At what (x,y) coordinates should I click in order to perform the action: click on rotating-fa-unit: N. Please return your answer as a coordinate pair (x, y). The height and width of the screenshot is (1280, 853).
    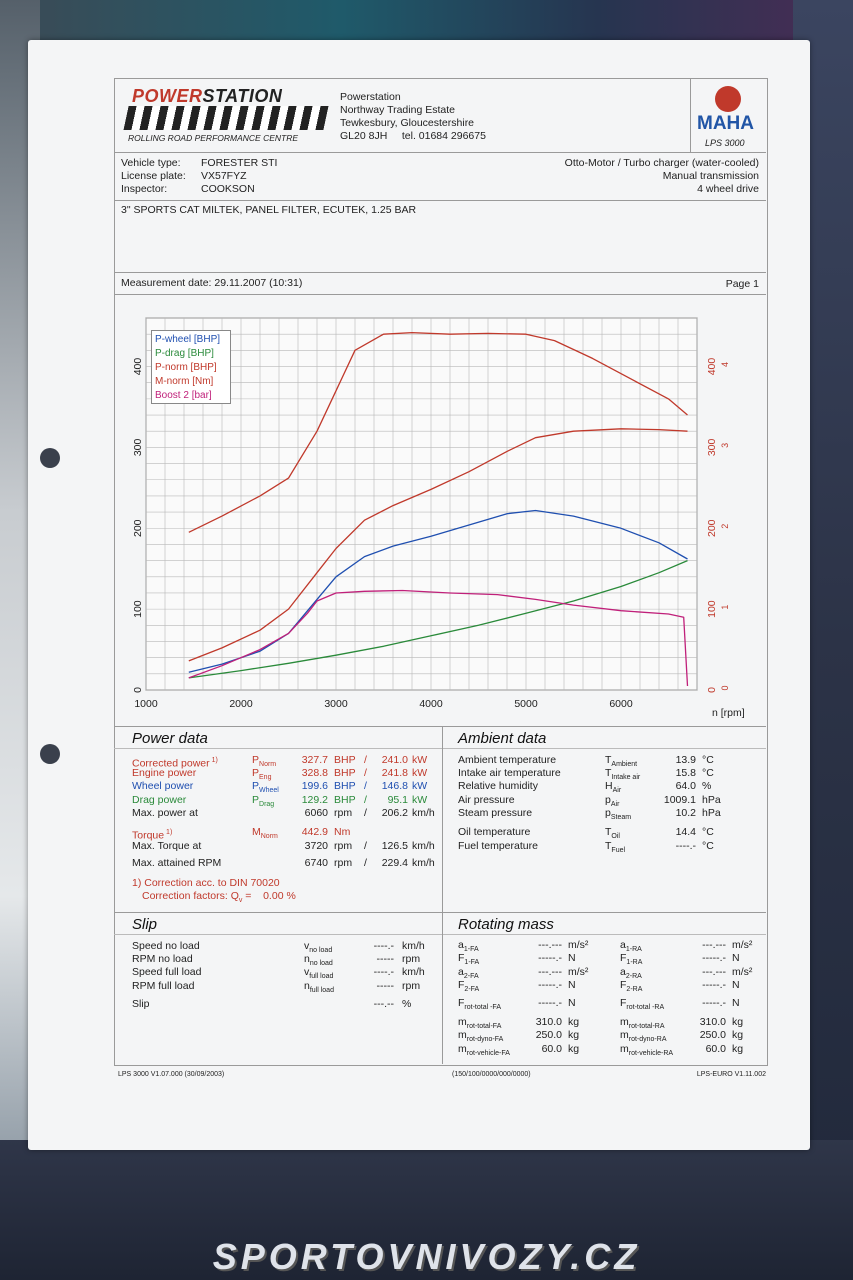
    Looking at the image, I should click on (572, 985).